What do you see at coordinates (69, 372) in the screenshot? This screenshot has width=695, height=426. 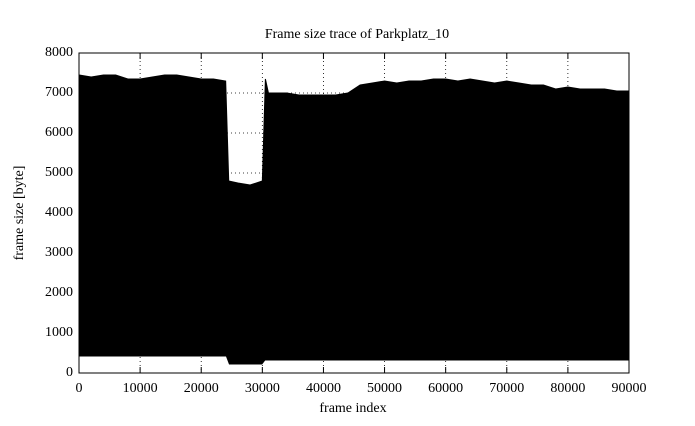 I see `y-tick-label: 0` at bounding box center [69, 372].